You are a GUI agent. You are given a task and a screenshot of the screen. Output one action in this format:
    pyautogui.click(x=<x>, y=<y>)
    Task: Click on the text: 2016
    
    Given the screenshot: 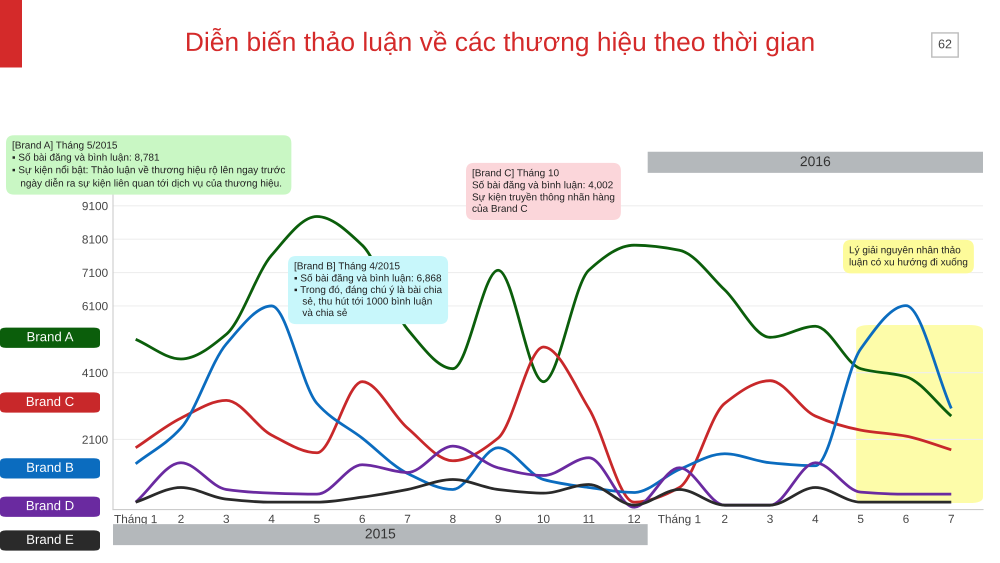 What is the action you would take?
    pyautogui.click(x=815, y=161)
    